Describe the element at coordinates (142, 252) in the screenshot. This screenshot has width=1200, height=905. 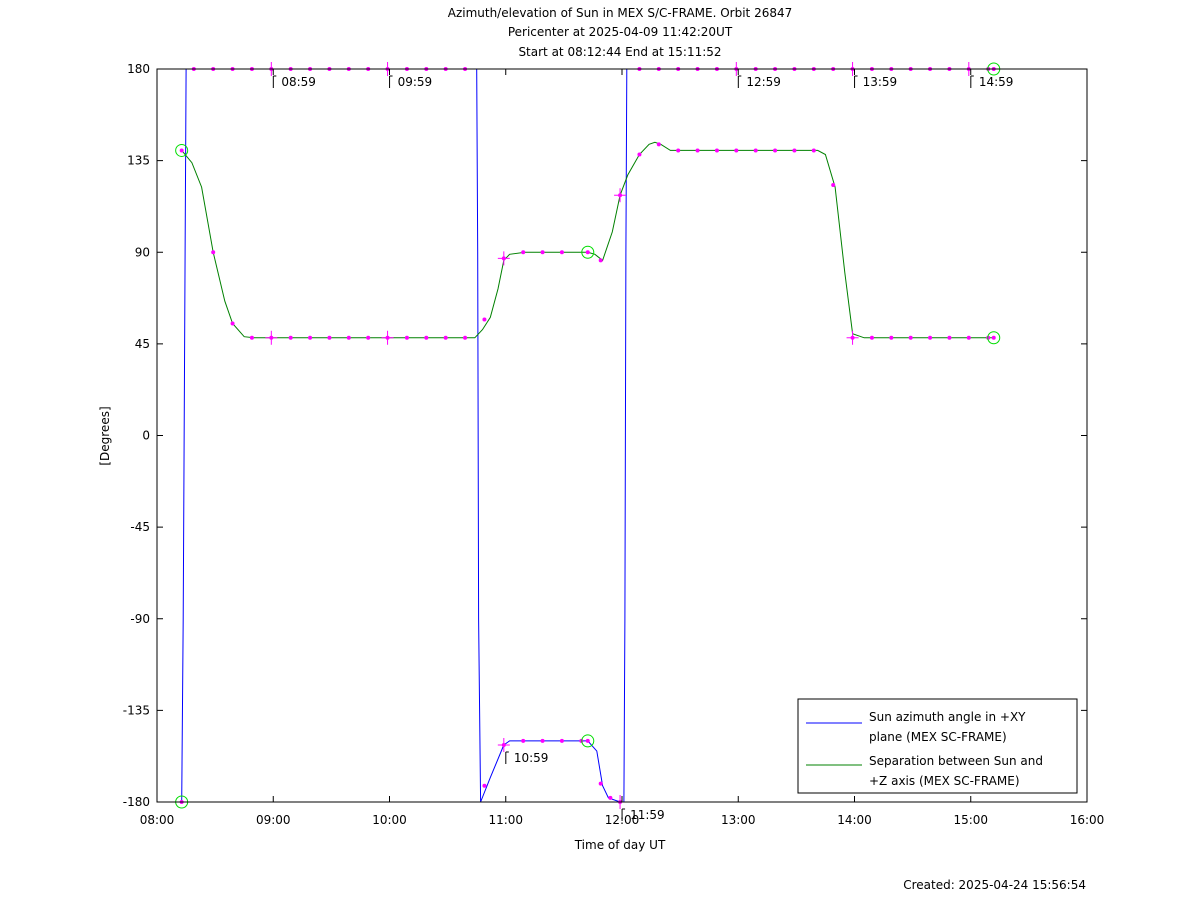
I see `y-tick-label: 90` at that location.